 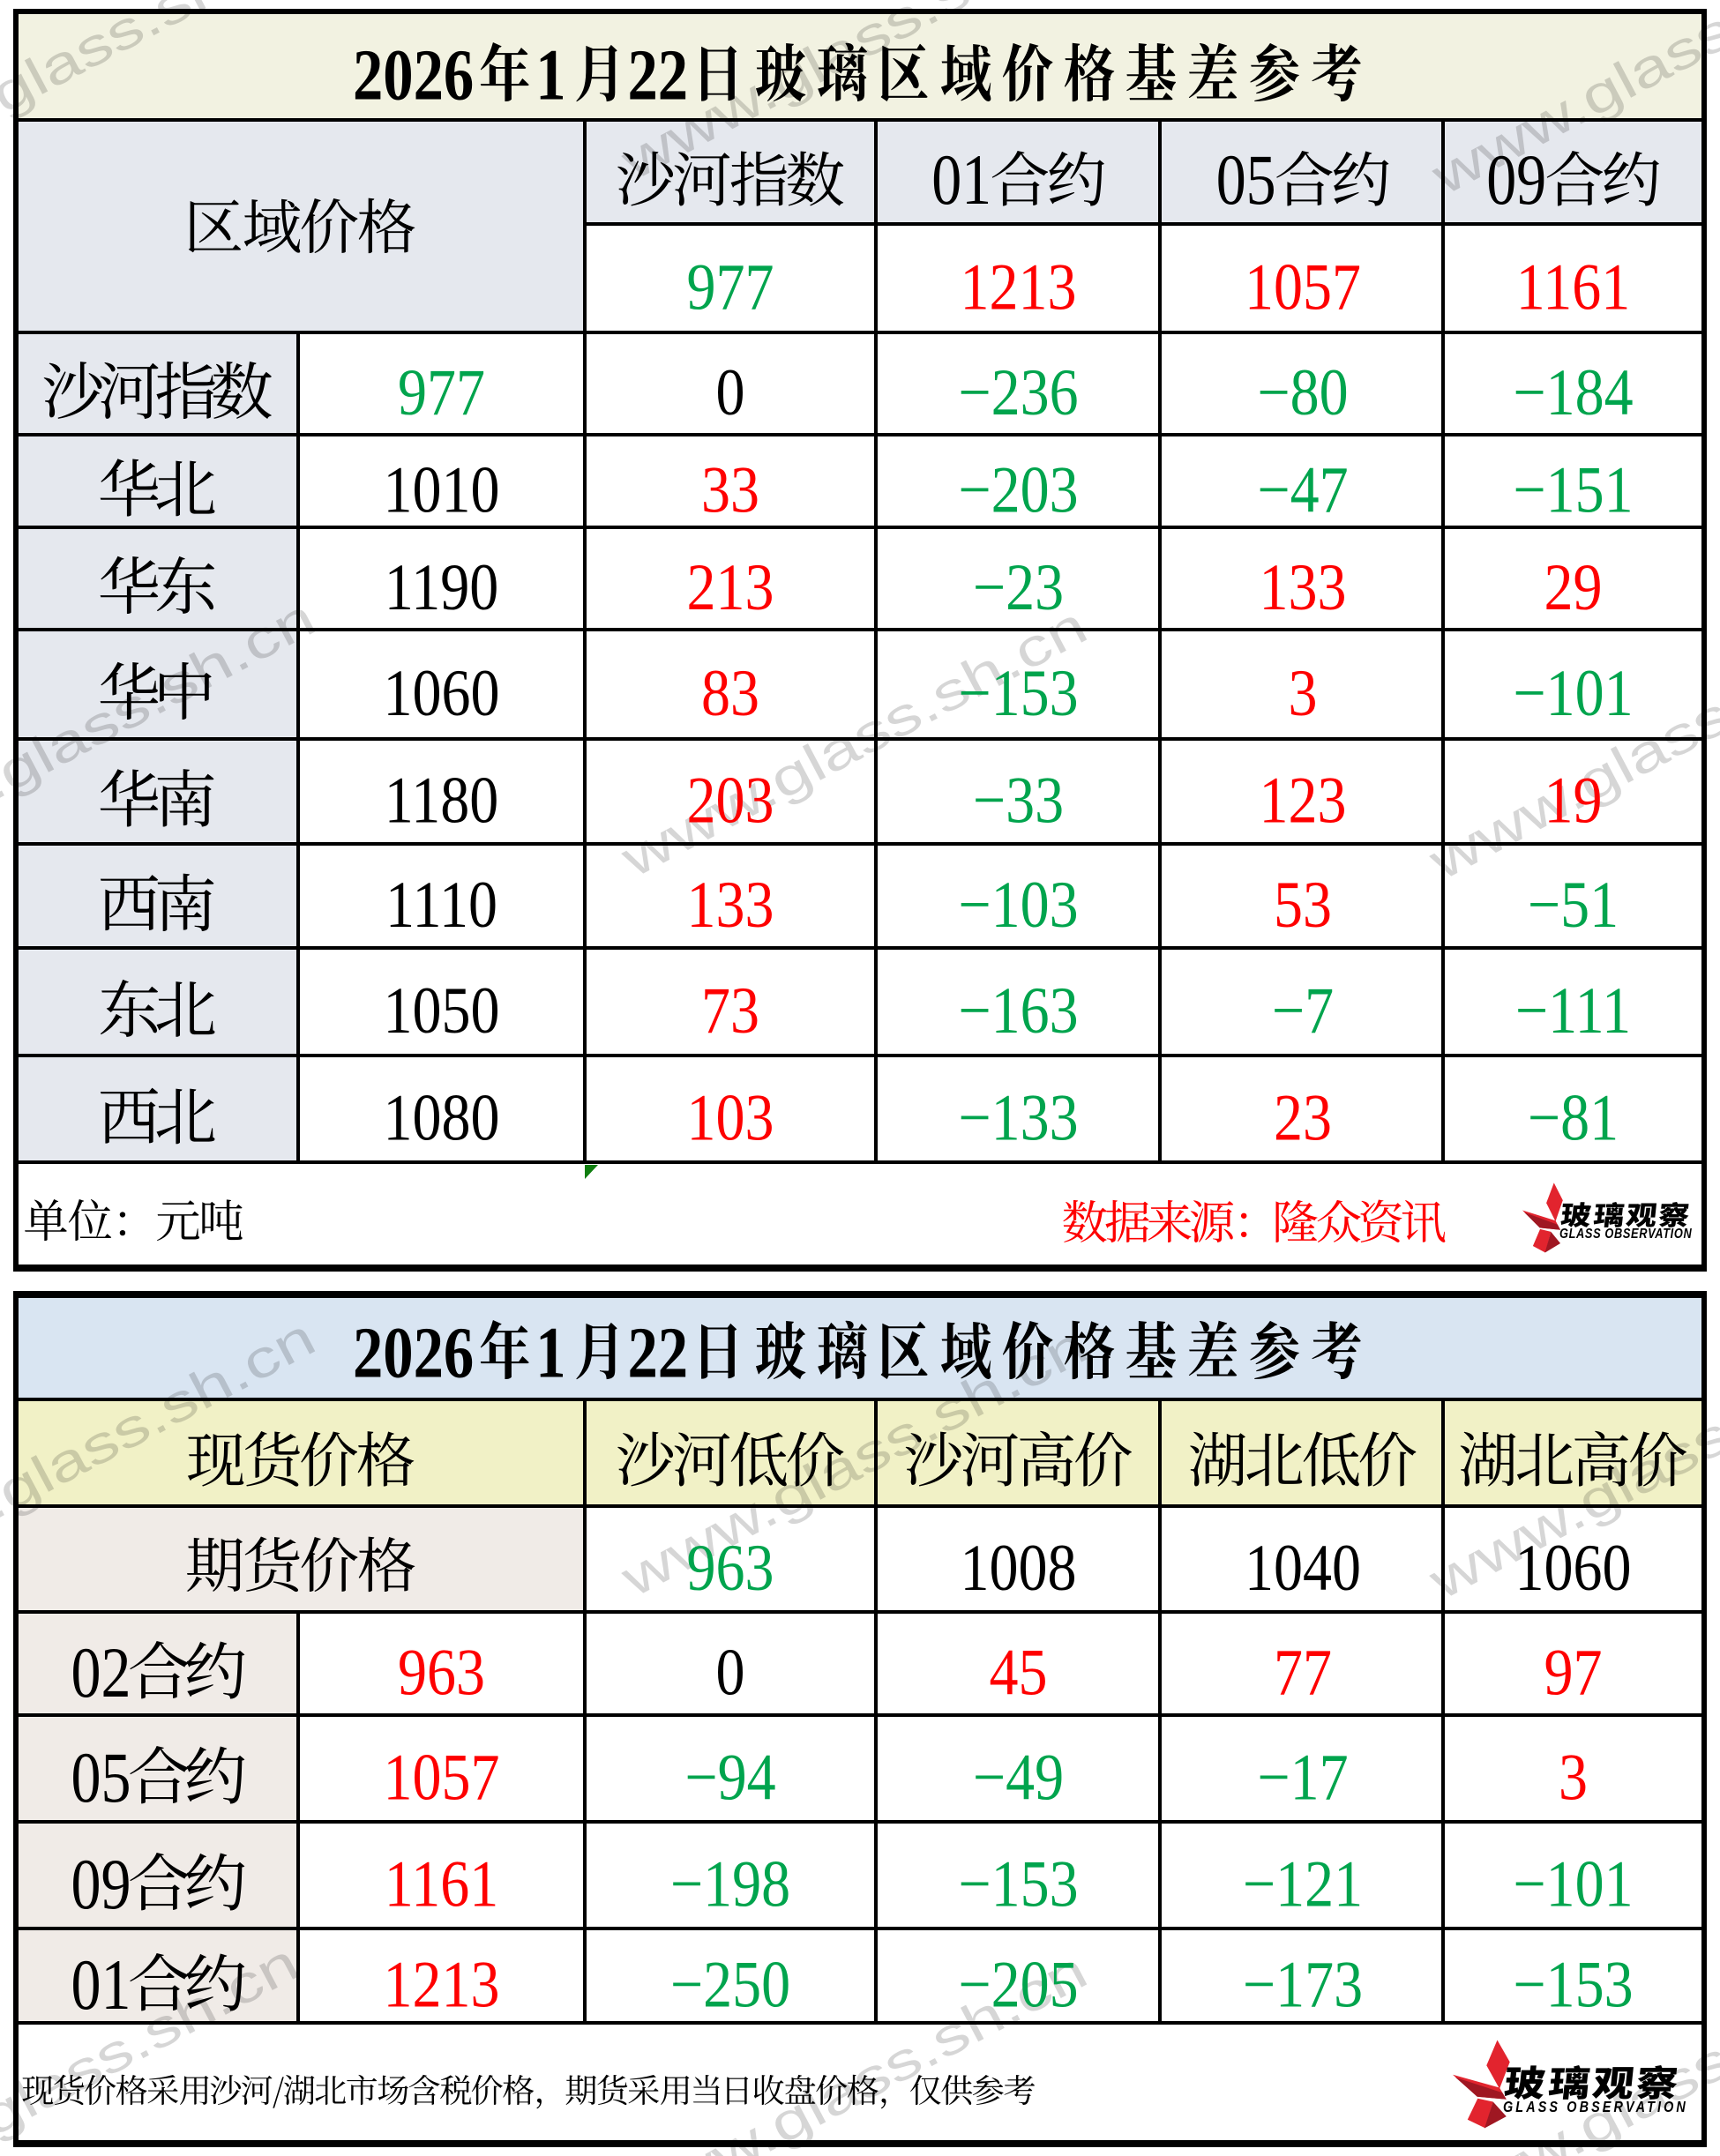 I want to click on svg-text: −163, so click(x=1018, y=1011).